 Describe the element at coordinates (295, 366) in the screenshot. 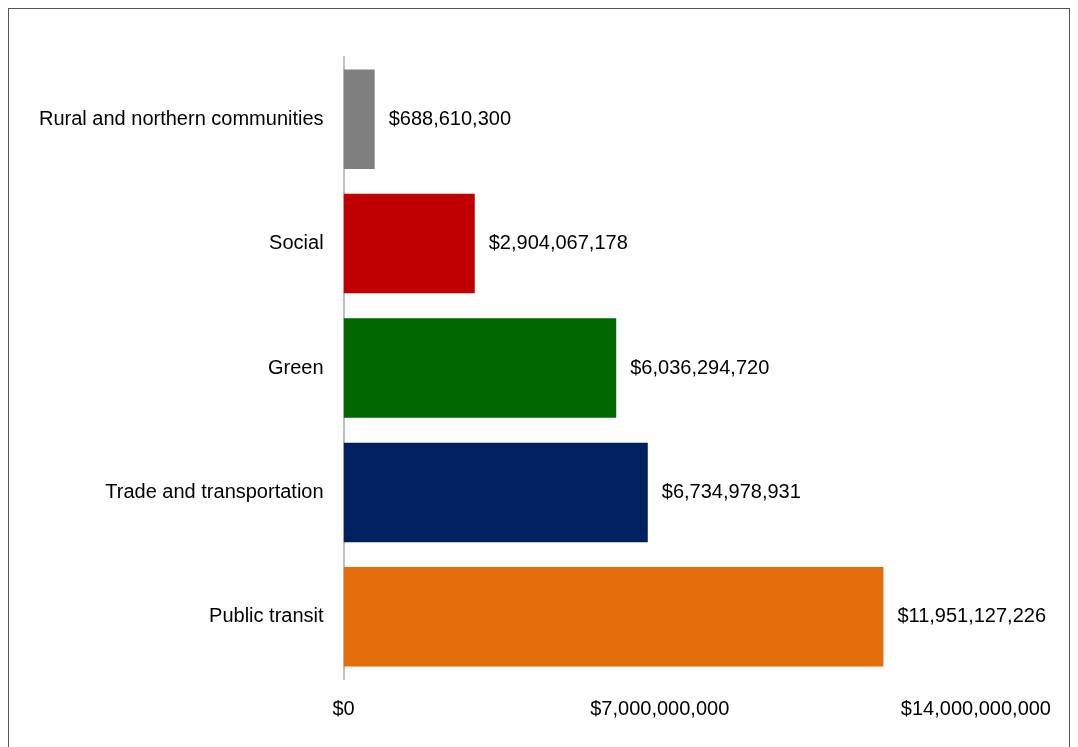

I see `y-tick-label: Green` at that location.